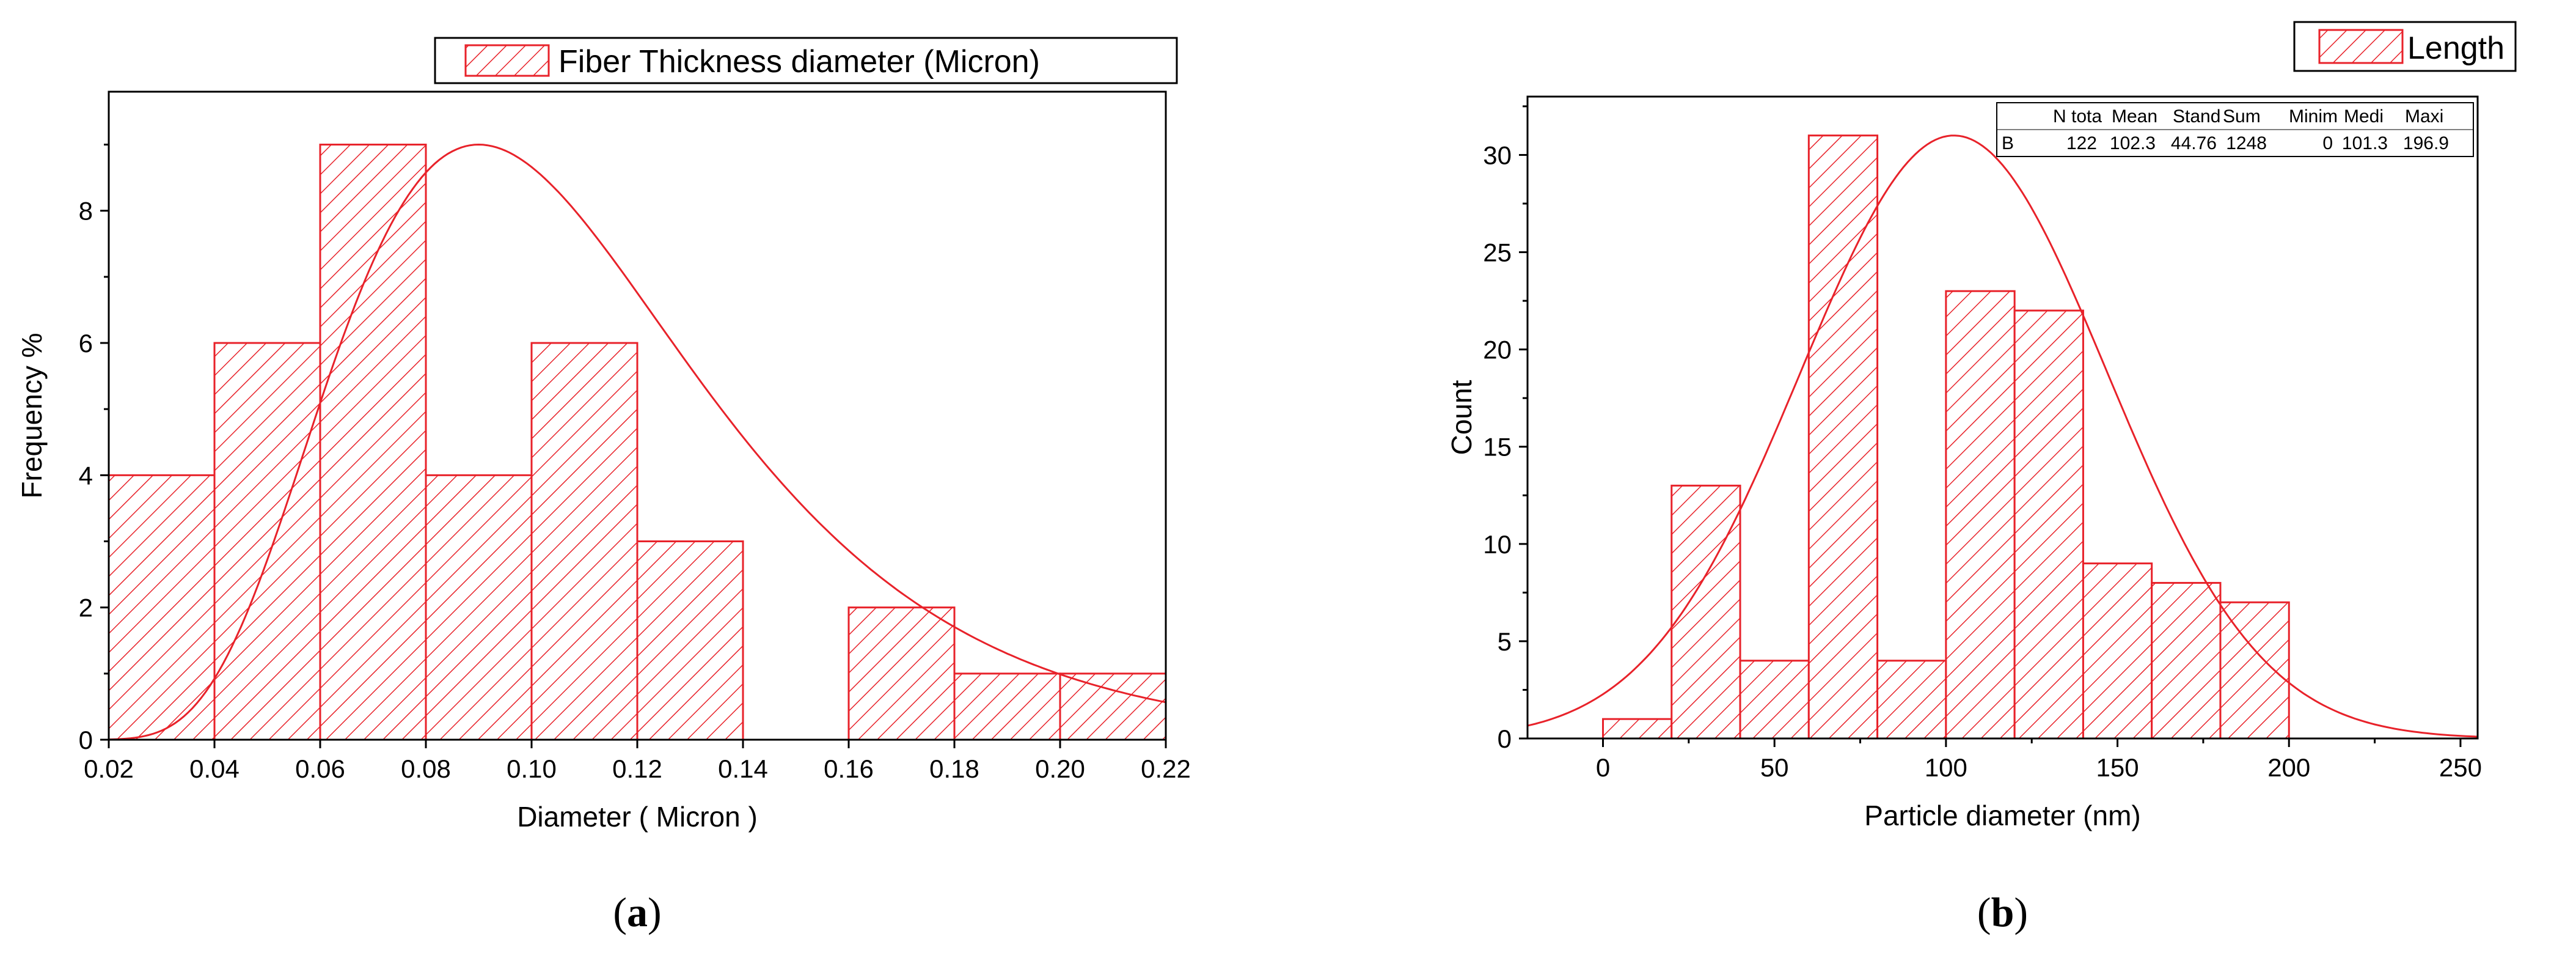 Image resolution: width=2576 pixels, height=961 pixels. What do you see at coordinates (2081, 143) in the screenshot?
I see `chart-b-stats-cell-1: 122` at bounding box center [2081, 143].